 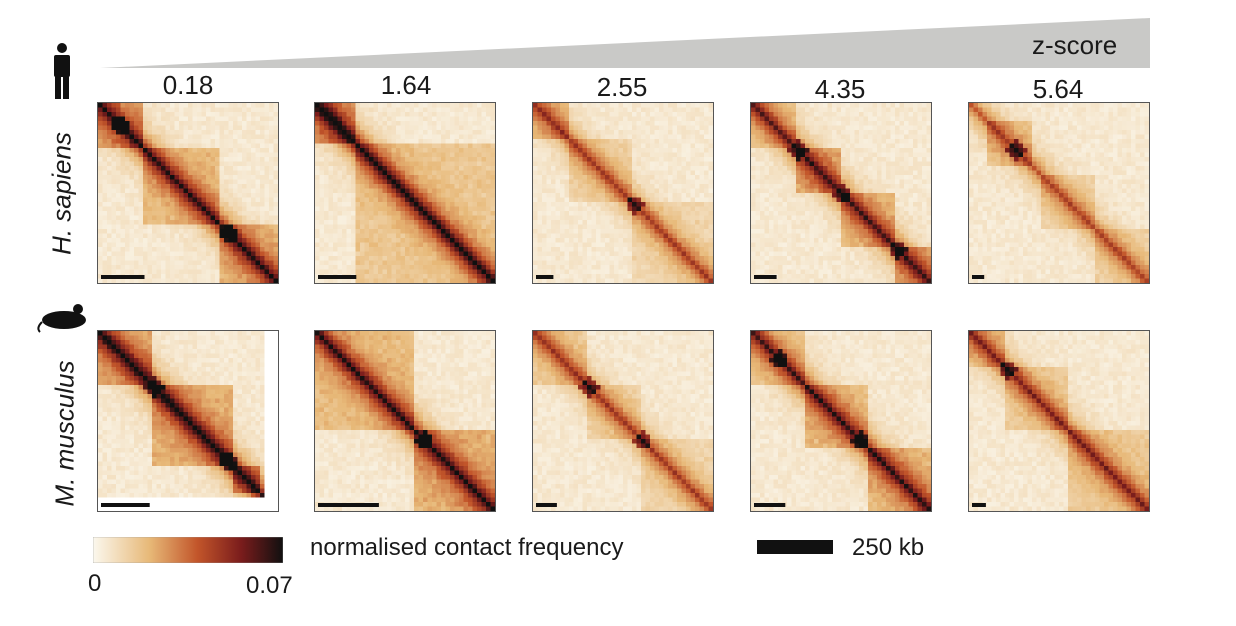 What do you see at coordinates (467, 547) in the screenshot?
I see `colorbar-label: normalised contact frequency` at bounding box center [467, 547].